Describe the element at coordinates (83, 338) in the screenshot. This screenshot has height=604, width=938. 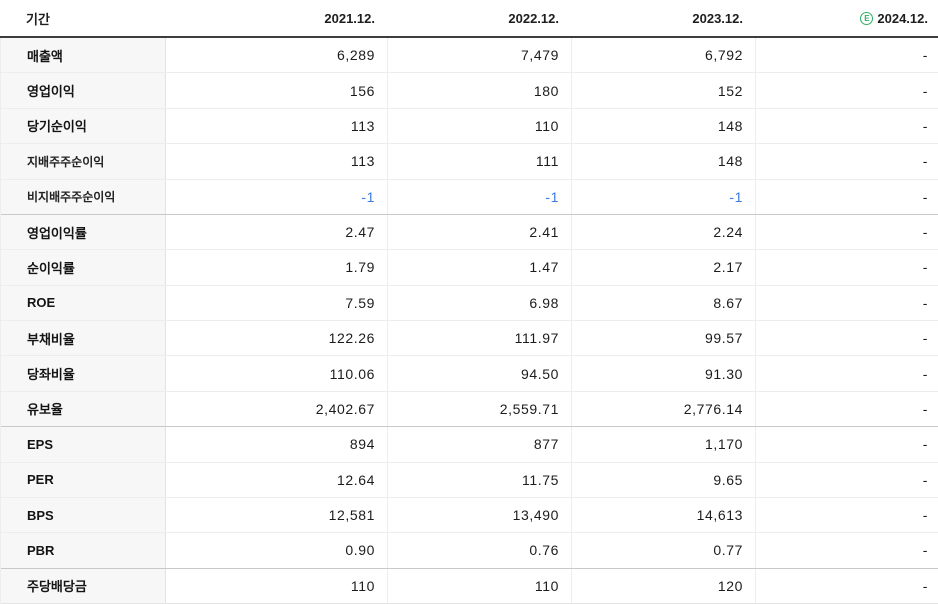
I see `row-label: 부채비율` at that location.